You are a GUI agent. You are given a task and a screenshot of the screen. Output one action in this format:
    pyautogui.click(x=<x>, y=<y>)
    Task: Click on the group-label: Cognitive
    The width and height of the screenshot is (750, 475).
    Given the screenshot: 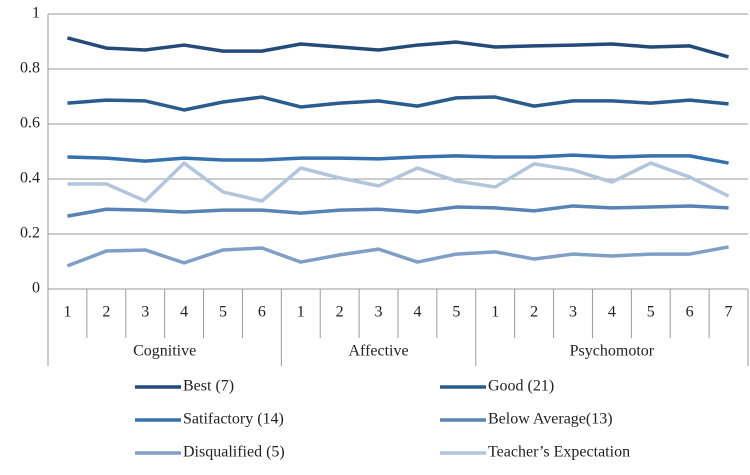 What is the action you would take?
    pyautogui.click(x=164, y=351)
    